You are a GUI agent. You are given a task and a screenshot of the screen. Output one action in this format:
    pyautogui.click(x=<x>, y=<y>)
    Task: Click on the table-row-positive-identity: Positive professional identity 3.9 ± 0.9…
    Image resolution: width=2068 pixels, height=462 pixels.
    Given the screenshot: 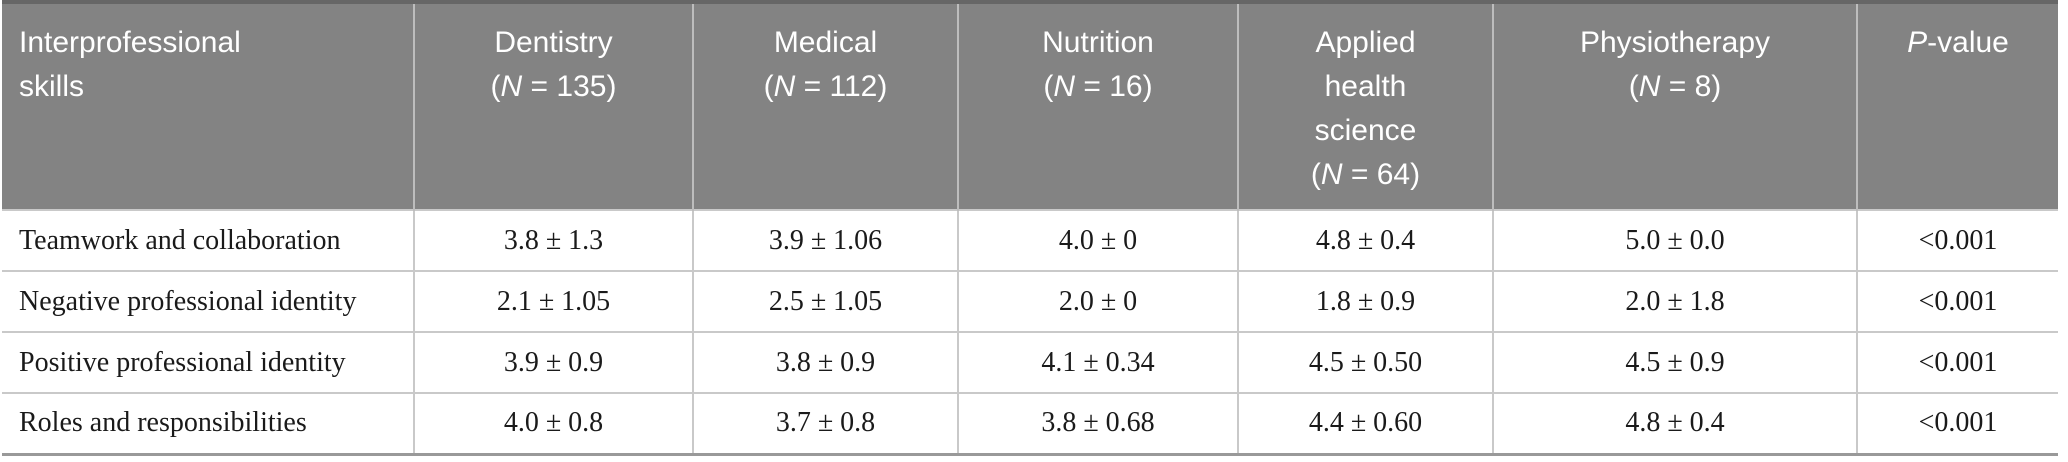 What is the action you would take?
    pyautogui.click(x=1030, y=362)
    